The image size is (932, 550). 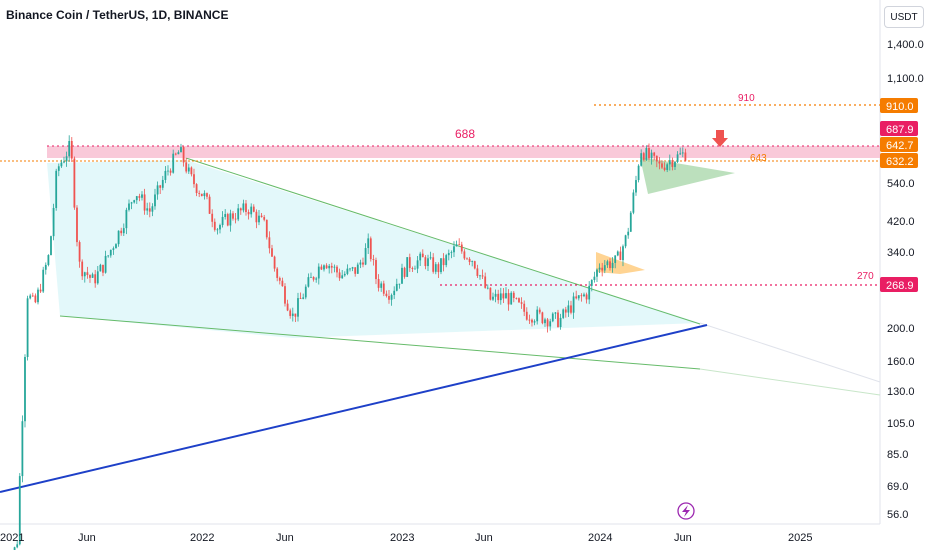 What do you see at coordinates (380, 342) in the screenshot?
I see `wedge-lower-line` at bounding box center [380, 342].